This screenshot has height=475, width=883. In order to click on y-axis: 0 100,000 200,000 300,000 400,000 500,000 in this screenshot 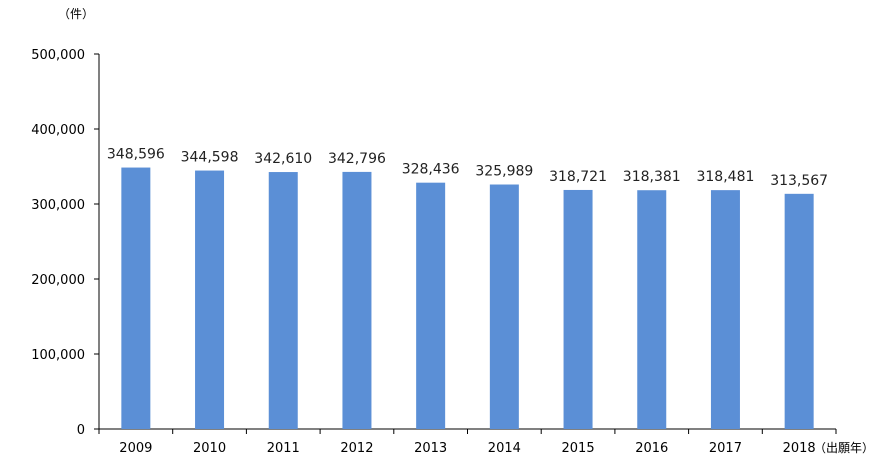, I will do `click(65, 243)`.